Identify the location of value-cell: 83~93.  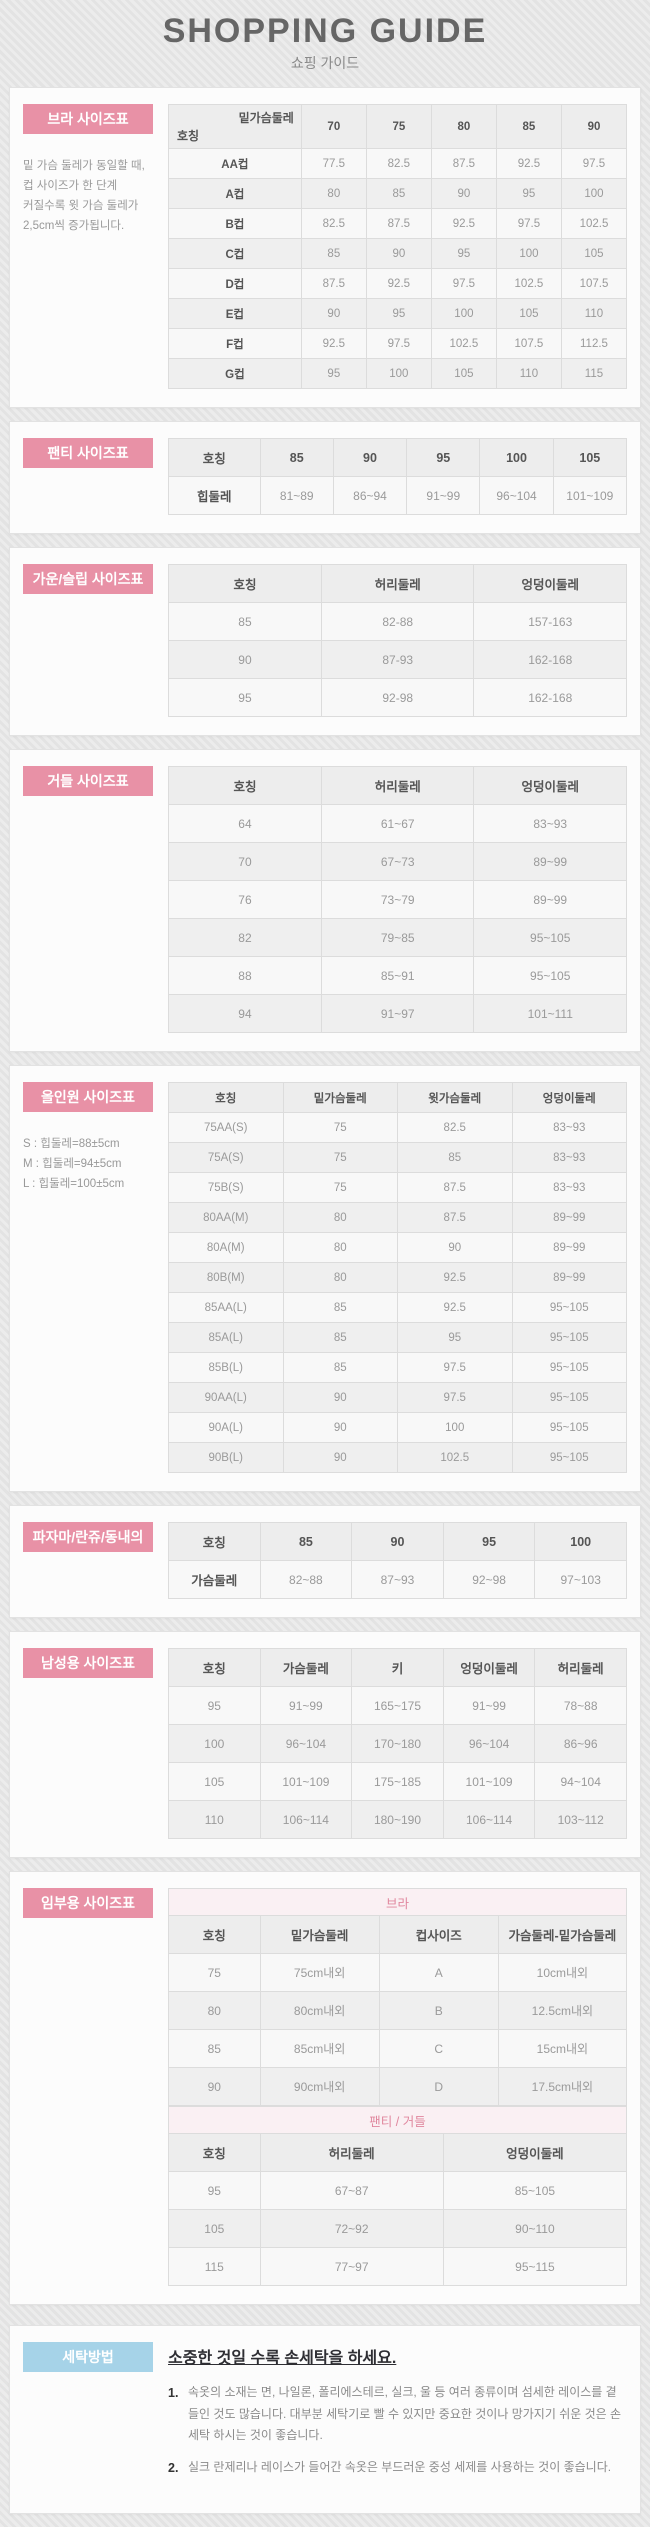
(569, 1187).